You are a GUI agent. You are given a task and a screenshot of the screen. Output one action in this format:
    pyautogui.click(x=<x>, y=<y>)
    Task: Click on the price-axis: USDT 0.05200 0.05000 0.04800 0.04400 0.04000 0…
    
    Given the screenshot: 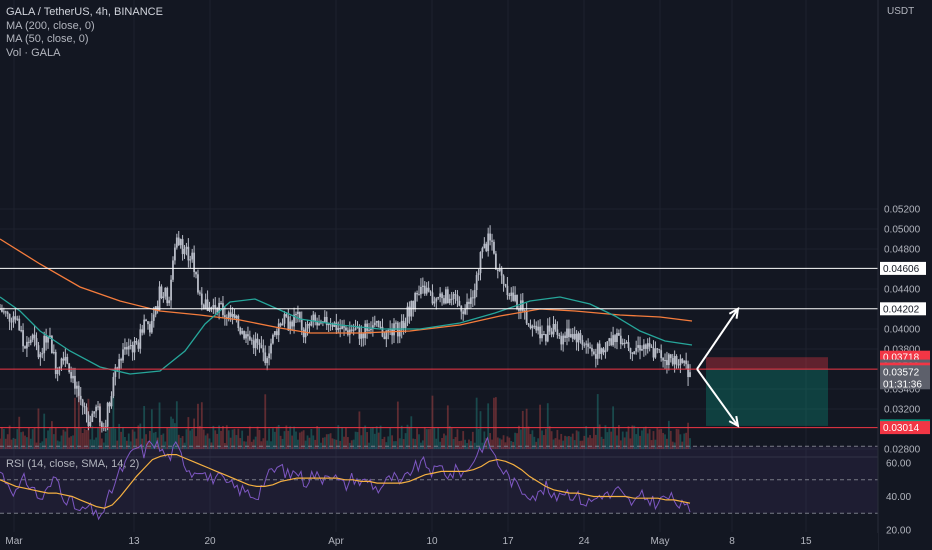 What is the action you would take?
    pyautogui.click(x=904, y=275)
    